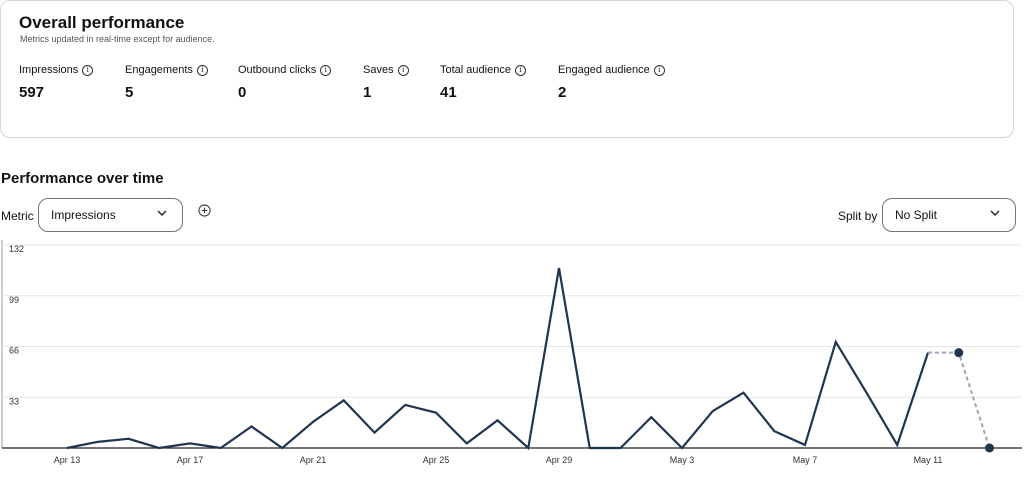 The width and height of the screenshot is (1024, 478). I want to click on metric-label: Outbound clicks, so click(277, 70).